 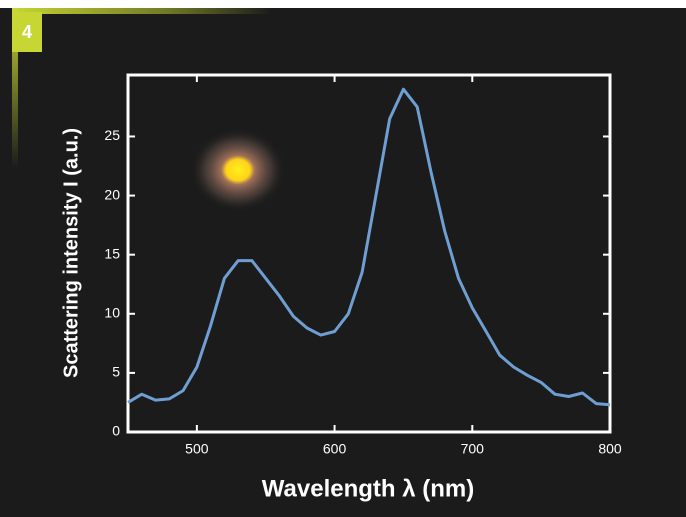 What do you see at coordinates (335, 449) in the screenshot?
I see `x-tick-label: 600` at bounding box center [335, 449].